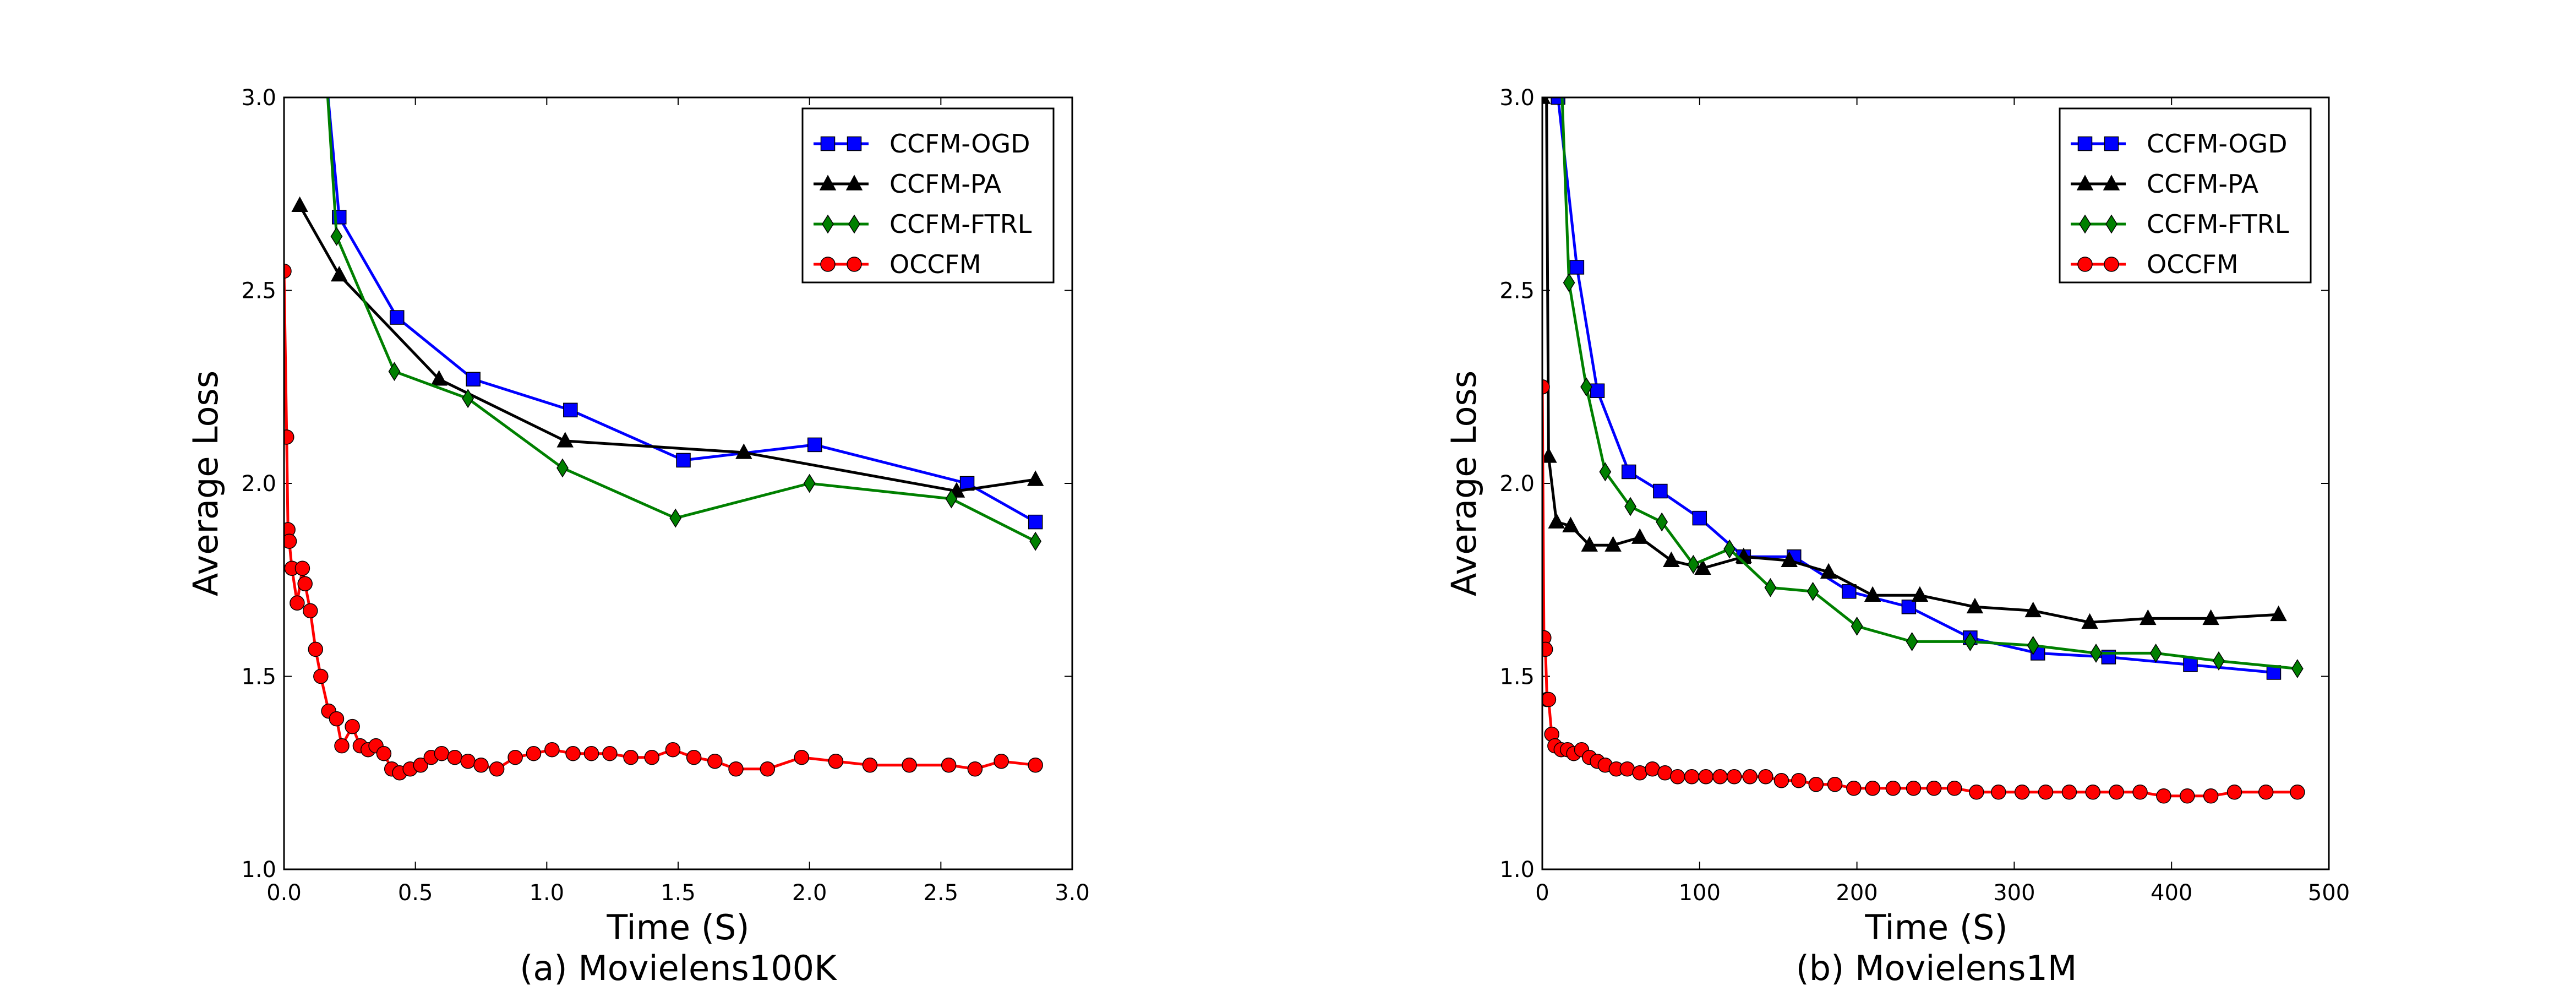  Describe the element at coordinates (897, 264) in the screenshot. I see `legend-entry-occfm: OCCFM` at that location.